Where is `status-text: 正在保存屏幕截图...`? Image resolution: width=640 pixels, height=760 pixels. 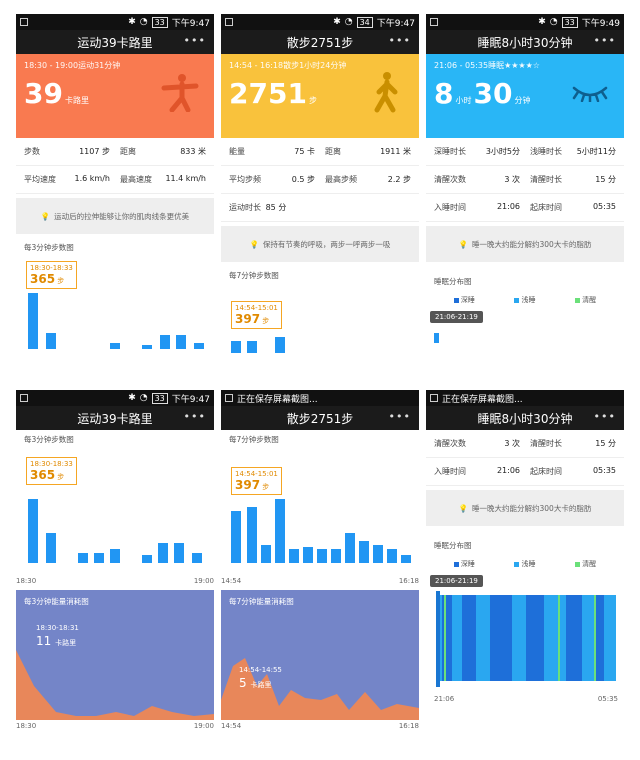 status-text: 正在保存屏幕截图... is located at coordinates (277, 399).